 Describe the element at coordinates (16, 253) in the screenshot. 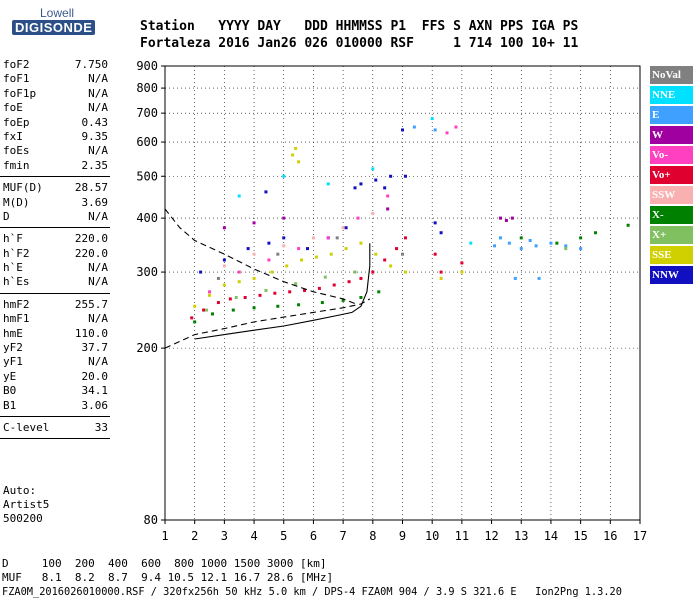

I see `param-label: h`F2` at that location.